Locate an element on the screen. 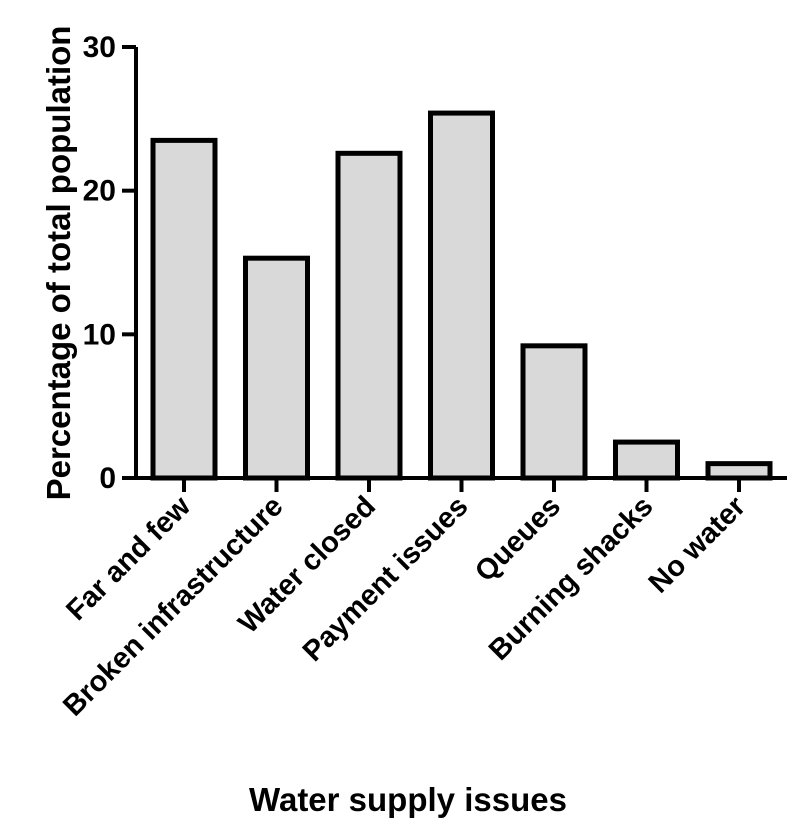 The image size is (809, 825). y-tick-label: 20 is located at coordinates (99, 191).